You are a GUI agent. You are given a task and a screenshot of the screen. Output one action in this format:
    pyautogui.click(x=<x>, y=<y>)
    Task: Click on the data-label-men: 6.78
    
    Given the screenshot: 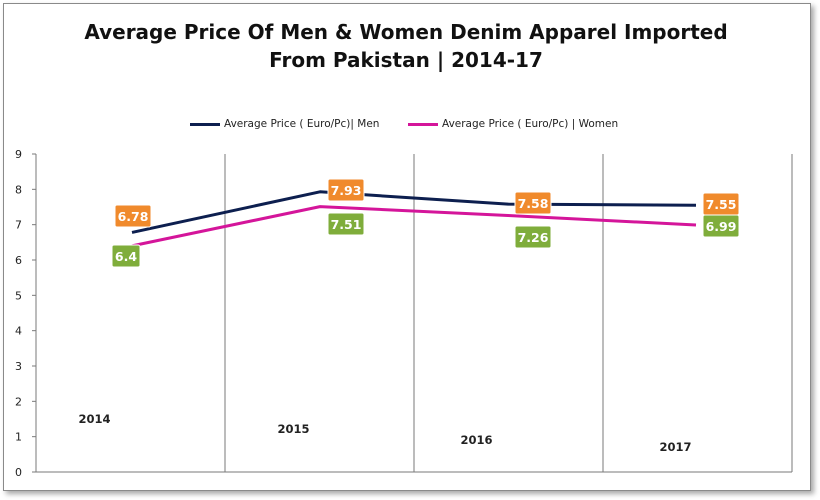 What is the action you would take?
    pyautogui.click(x=133, y=216)
    